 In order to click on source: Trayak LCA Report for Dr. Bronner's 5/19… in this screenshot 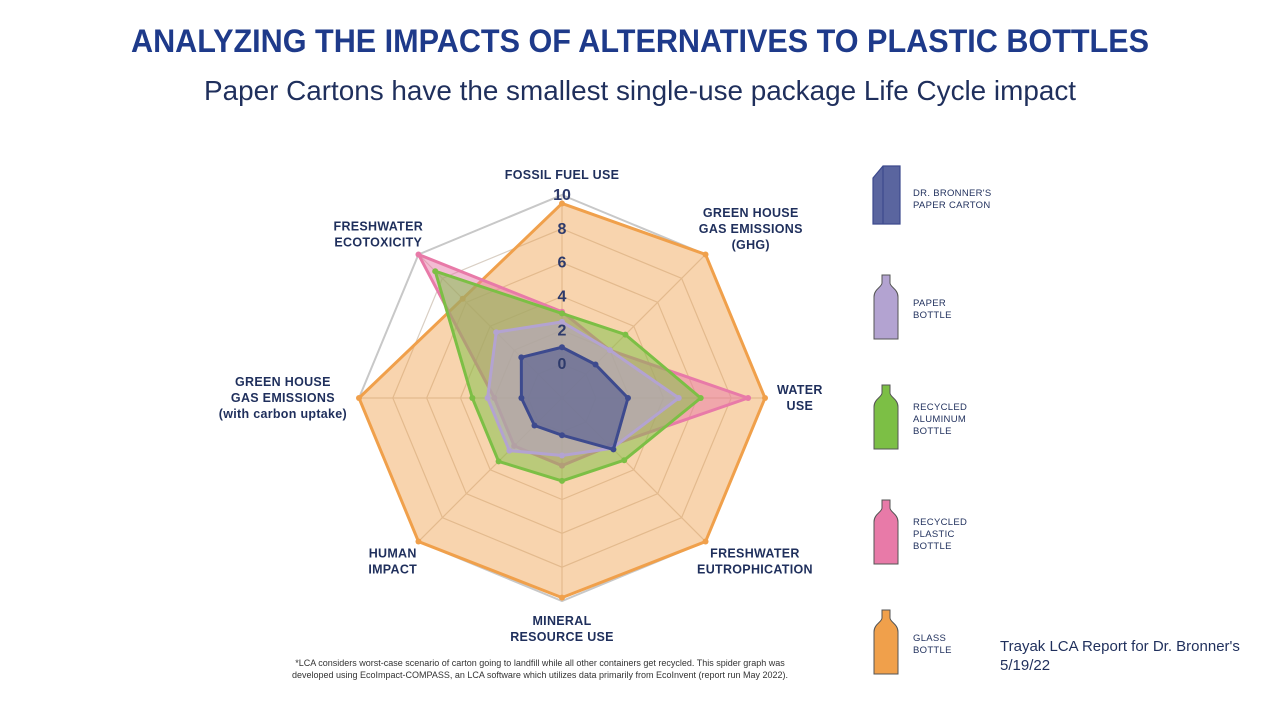, I will do `click(1120, 656)`.